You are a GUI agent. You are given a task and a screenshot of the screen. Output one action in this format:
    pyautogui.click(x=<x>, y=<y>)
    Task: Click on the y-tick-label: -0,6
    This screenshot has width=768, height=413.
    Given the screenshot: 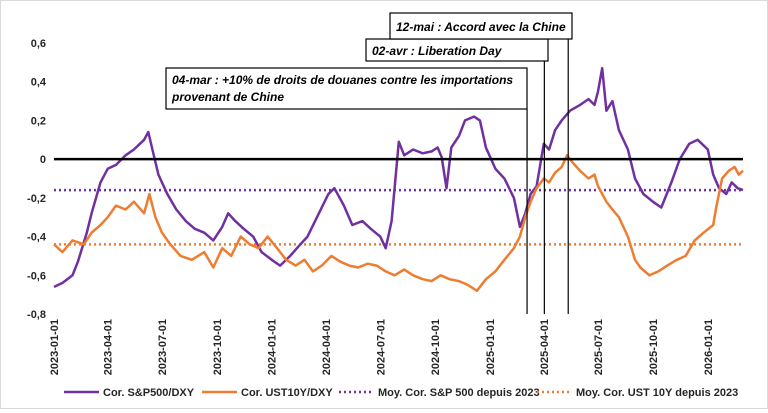 What is the action you would take?
    pyautogui.click(x=36, y=276)
    